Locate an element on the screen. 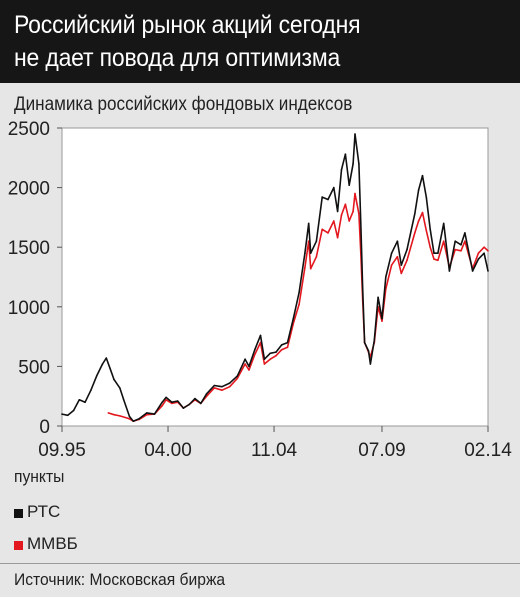 This screenshot has width=520, height=597. y-tick-label: 1500 is located at coordinates (29, 248).